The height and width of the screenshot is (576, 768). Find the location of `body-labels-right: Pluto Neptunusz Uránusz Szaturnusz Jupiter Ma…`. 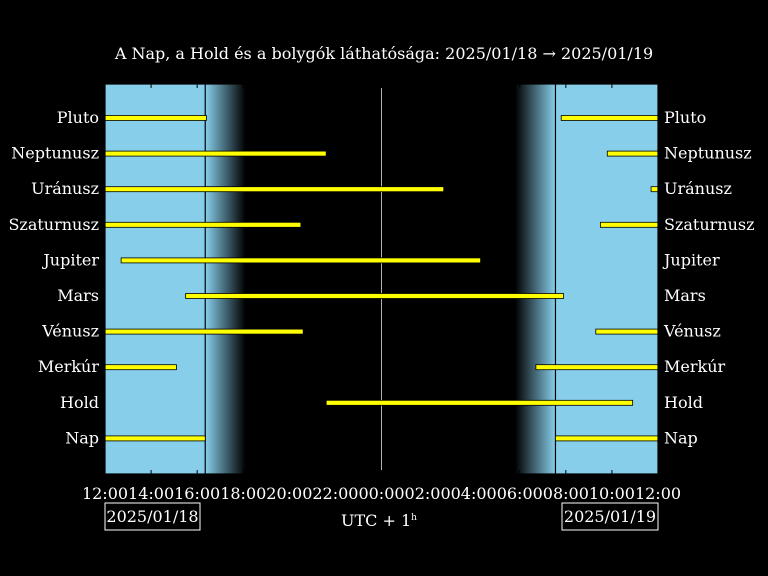

body-labels-right: Pluto Neptunusz Uránusz Szaturnusz Jupiter Ma… is located at coordinates (708, 277).